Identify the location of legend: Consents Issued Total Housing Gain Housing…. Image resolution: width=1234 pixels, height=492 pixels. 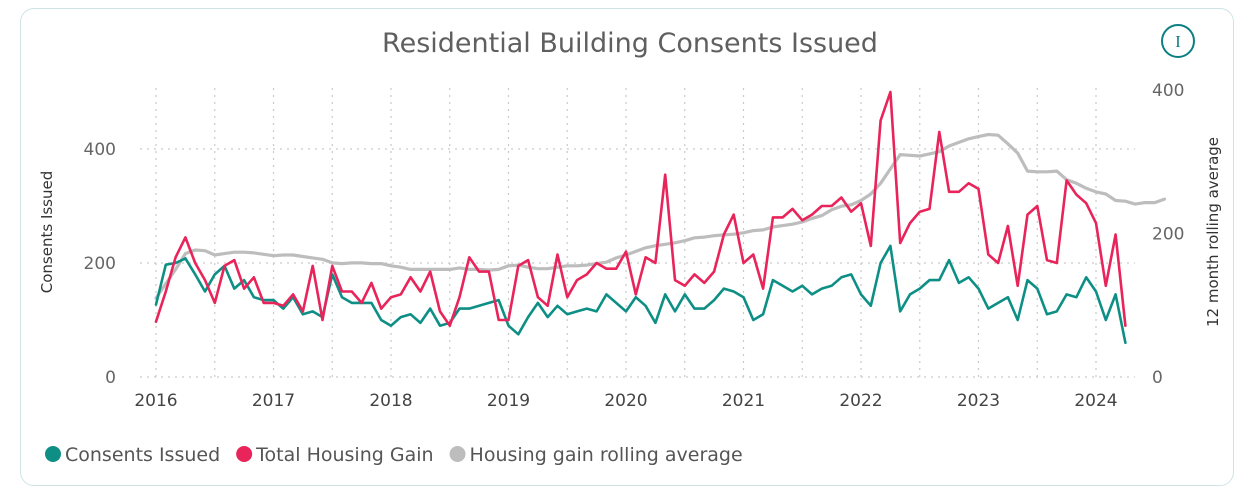
(394, 455).